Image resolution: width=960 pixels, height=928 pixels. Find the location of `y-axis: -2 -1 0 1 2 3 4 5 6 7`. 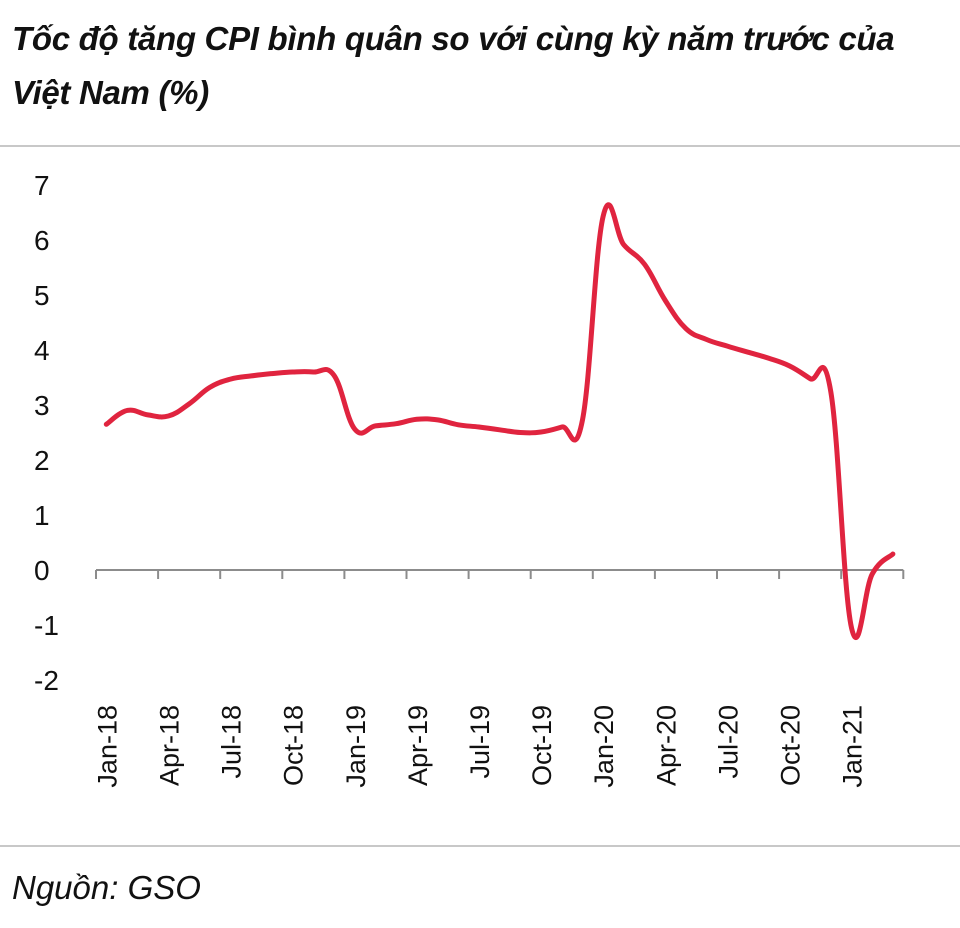

y-axis: -2 -1 0 1 2 3 4 5 6 7 is located at coordinates (46, 433).